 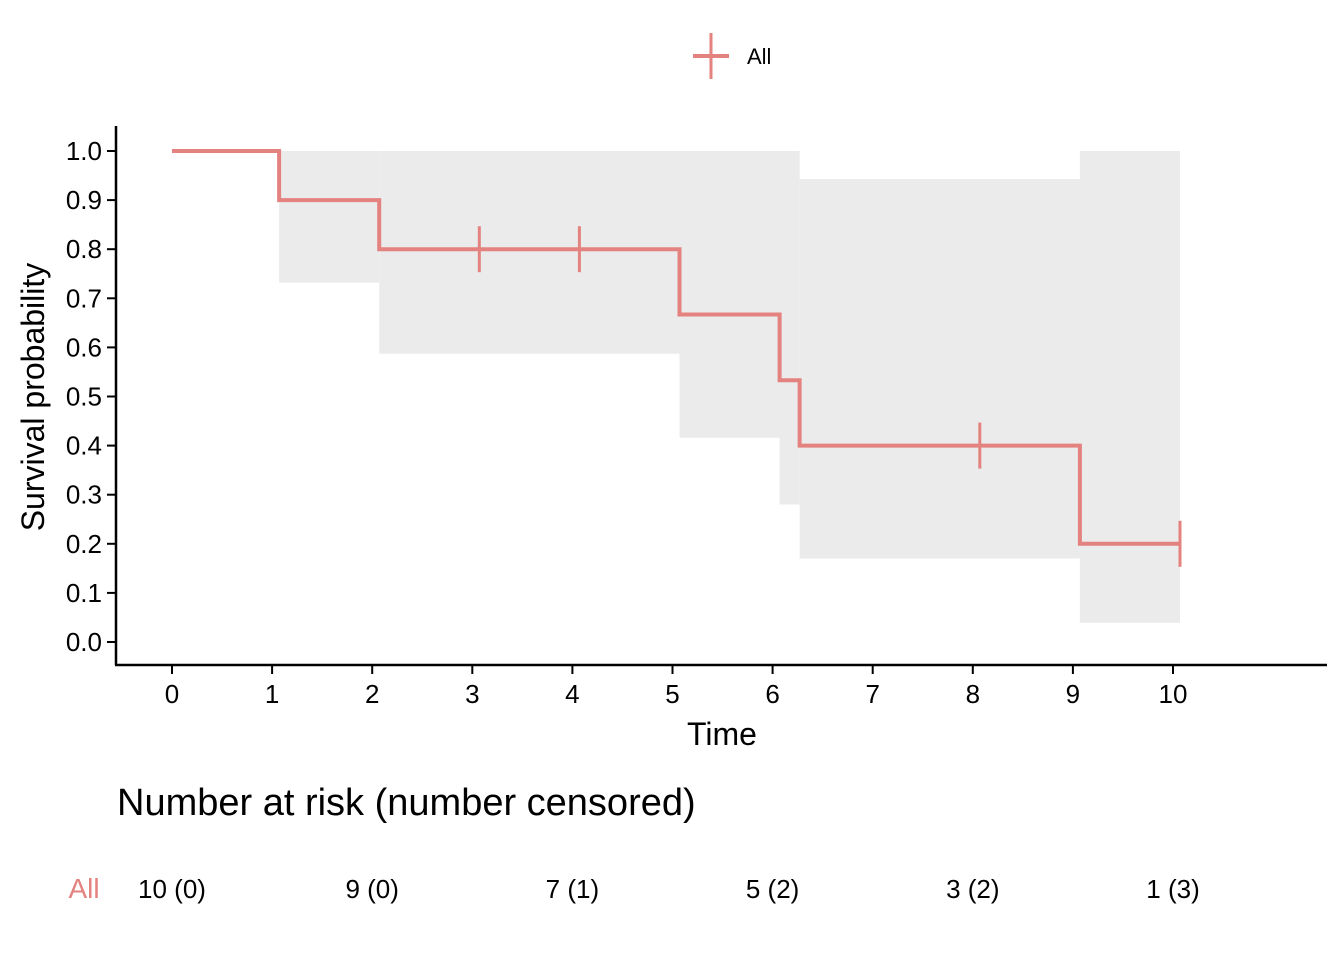 I want to click on legend: All, so click(x=732, y=56).